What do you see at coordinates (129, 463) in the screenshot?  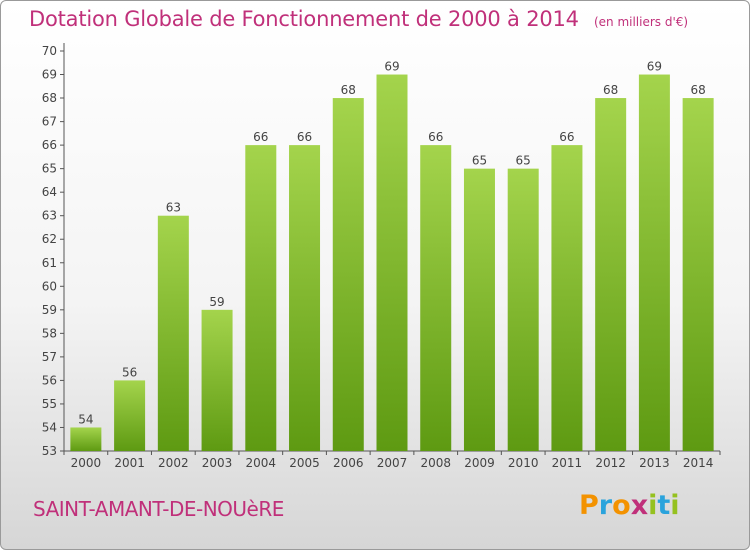 I see `x-tick-label: 2001` at bounding box center [129, 463].